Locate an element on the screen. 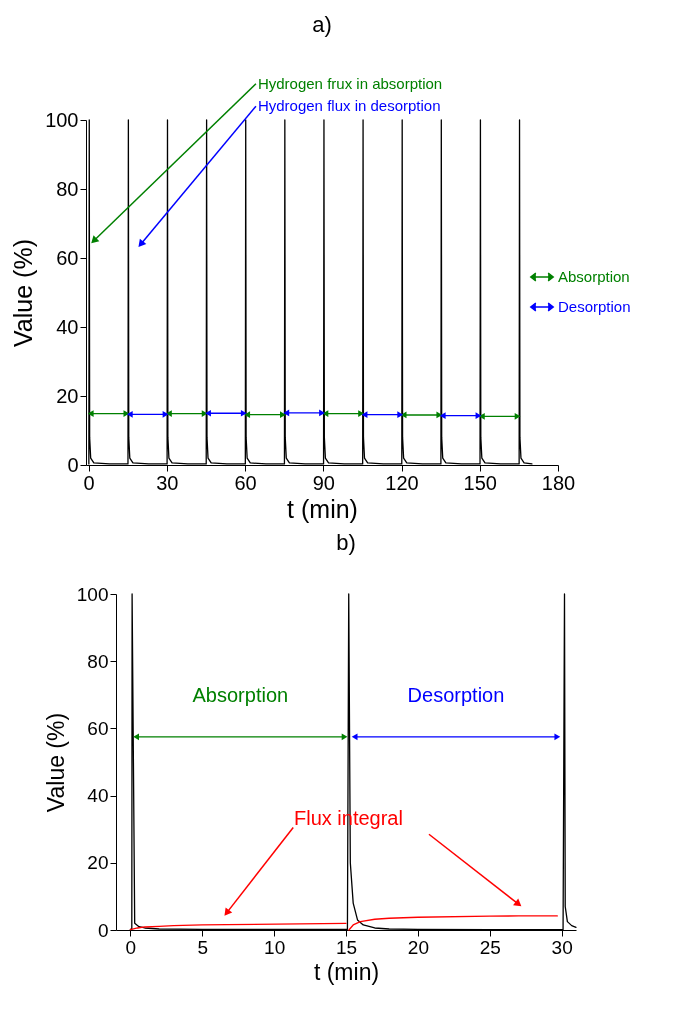 The height and width of the screenshot is (1012, 681). x-tick-label: 10 is located at coordinates (275, 947).